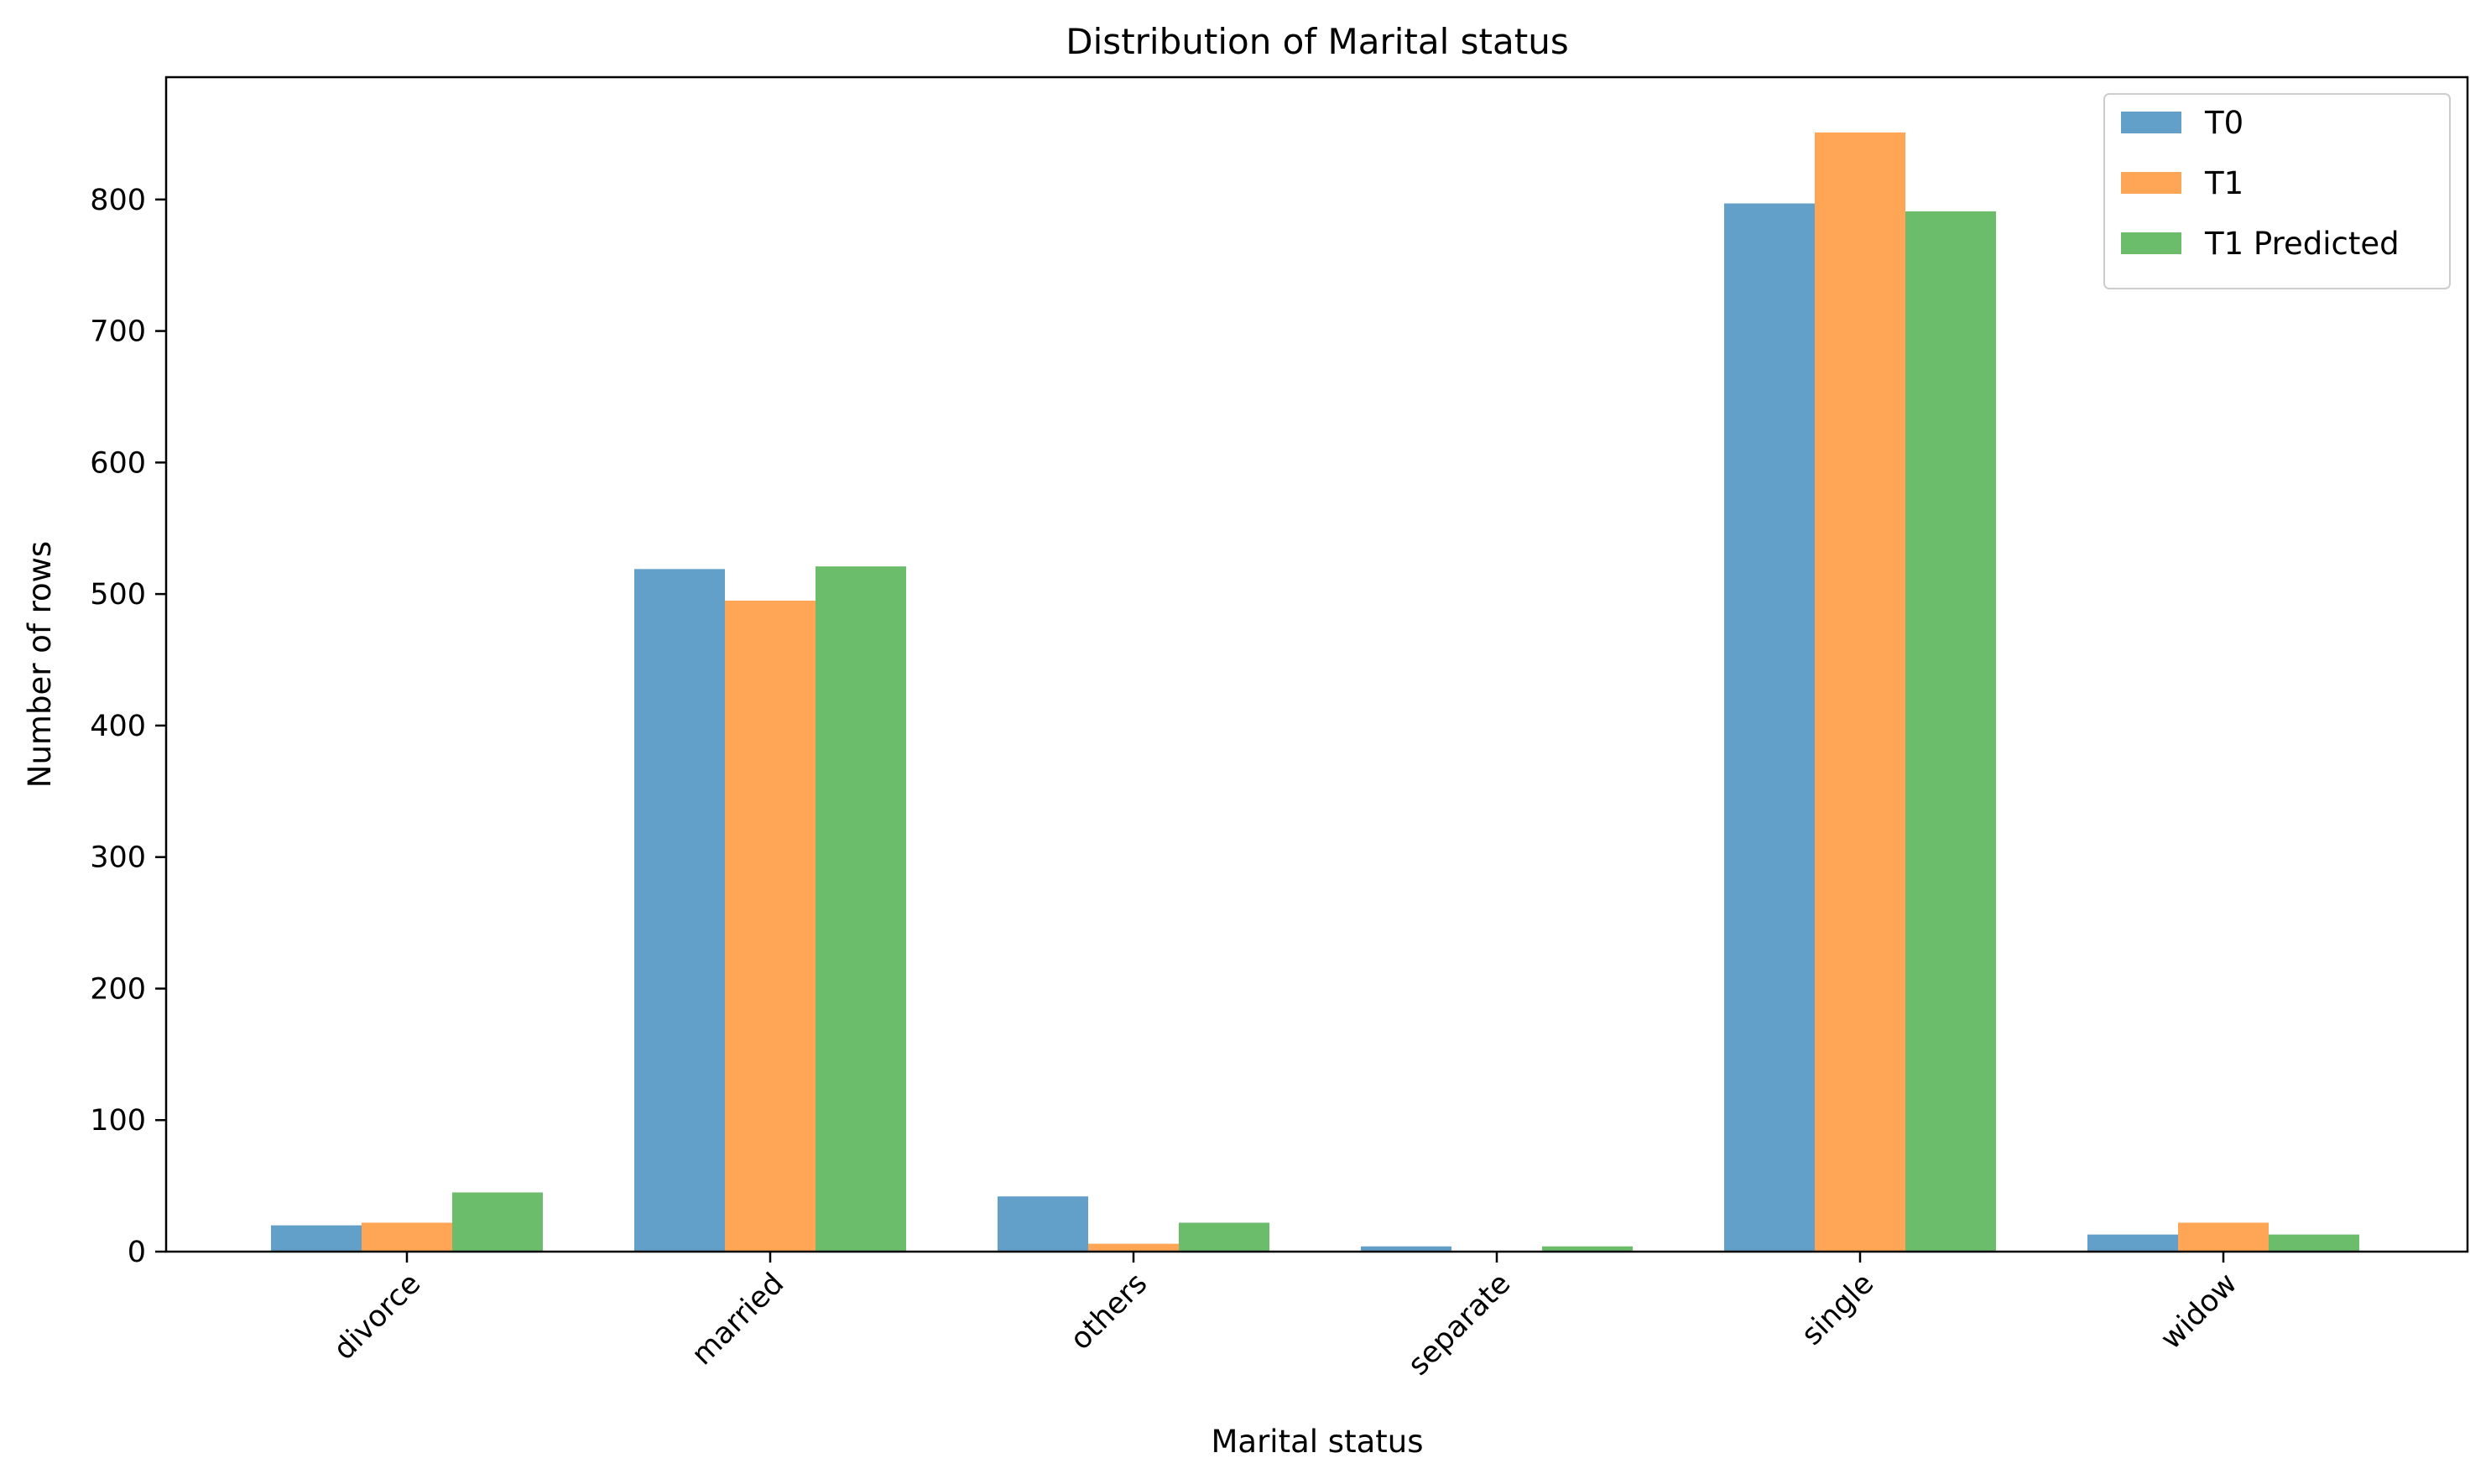  What do you see at coordinates (861, 909) in the screenshot?
I see `bar-t1-predicted-married` at bounding box center [861, 909].